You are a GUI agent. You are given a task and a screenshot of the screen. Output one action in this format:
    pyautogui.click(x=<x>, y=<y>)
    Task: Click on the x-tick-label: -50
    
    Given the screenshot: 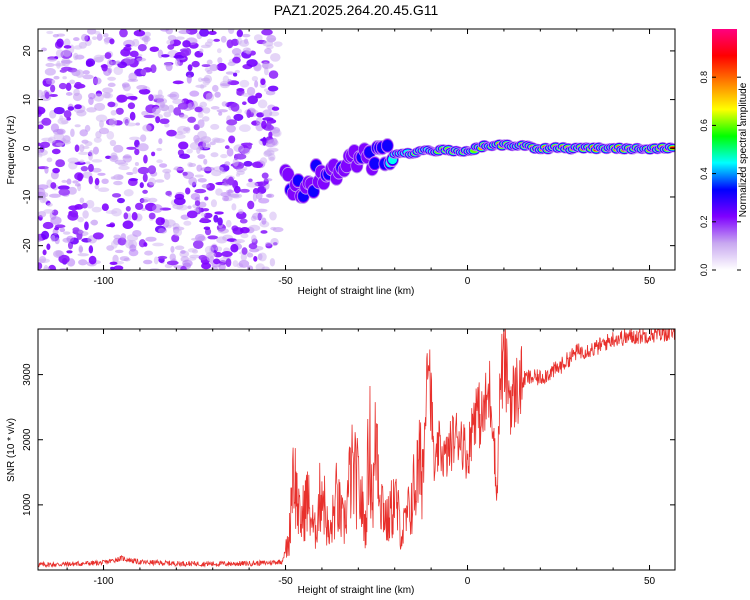 What is the action you would take?
    pyautogui.click(x=285, y=281)
    